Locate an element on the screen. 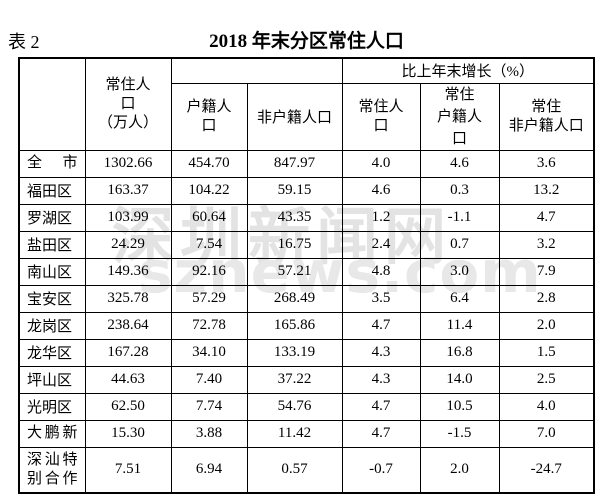 This screenshot has width=613, height=494. district-name-cell: 南山区 is located at coordinates (52, 271).